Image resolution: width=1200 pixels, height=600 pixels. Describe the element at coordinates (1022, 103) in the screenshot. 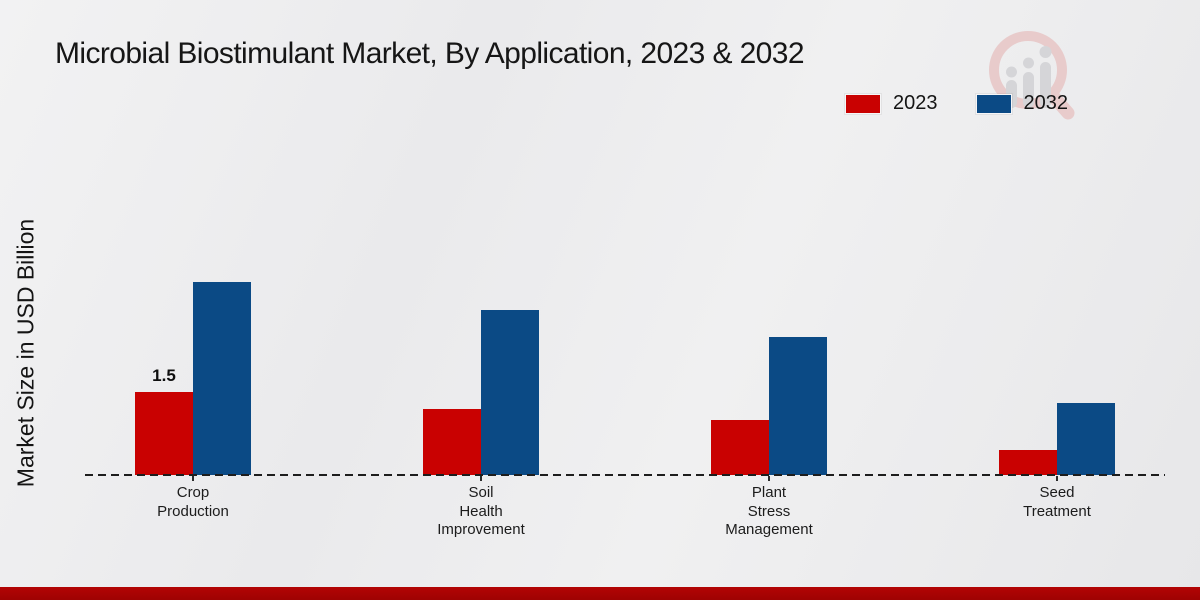

I see `legend-item-2032: 2032` at that location.